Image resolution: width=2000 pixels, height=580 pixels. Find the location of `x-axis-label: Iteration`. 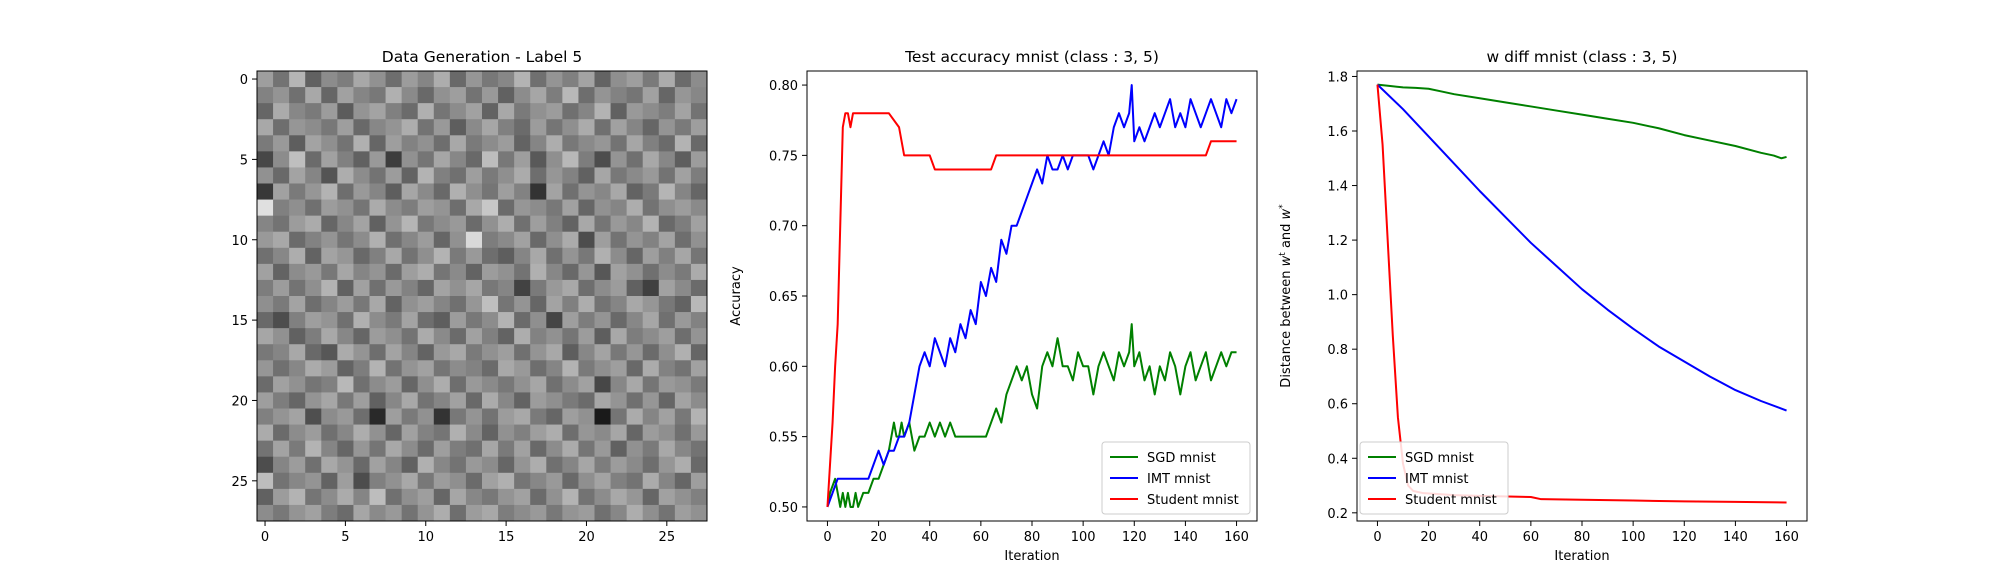

x-axis-label: Iteration is located at coordinates (1581, 556).